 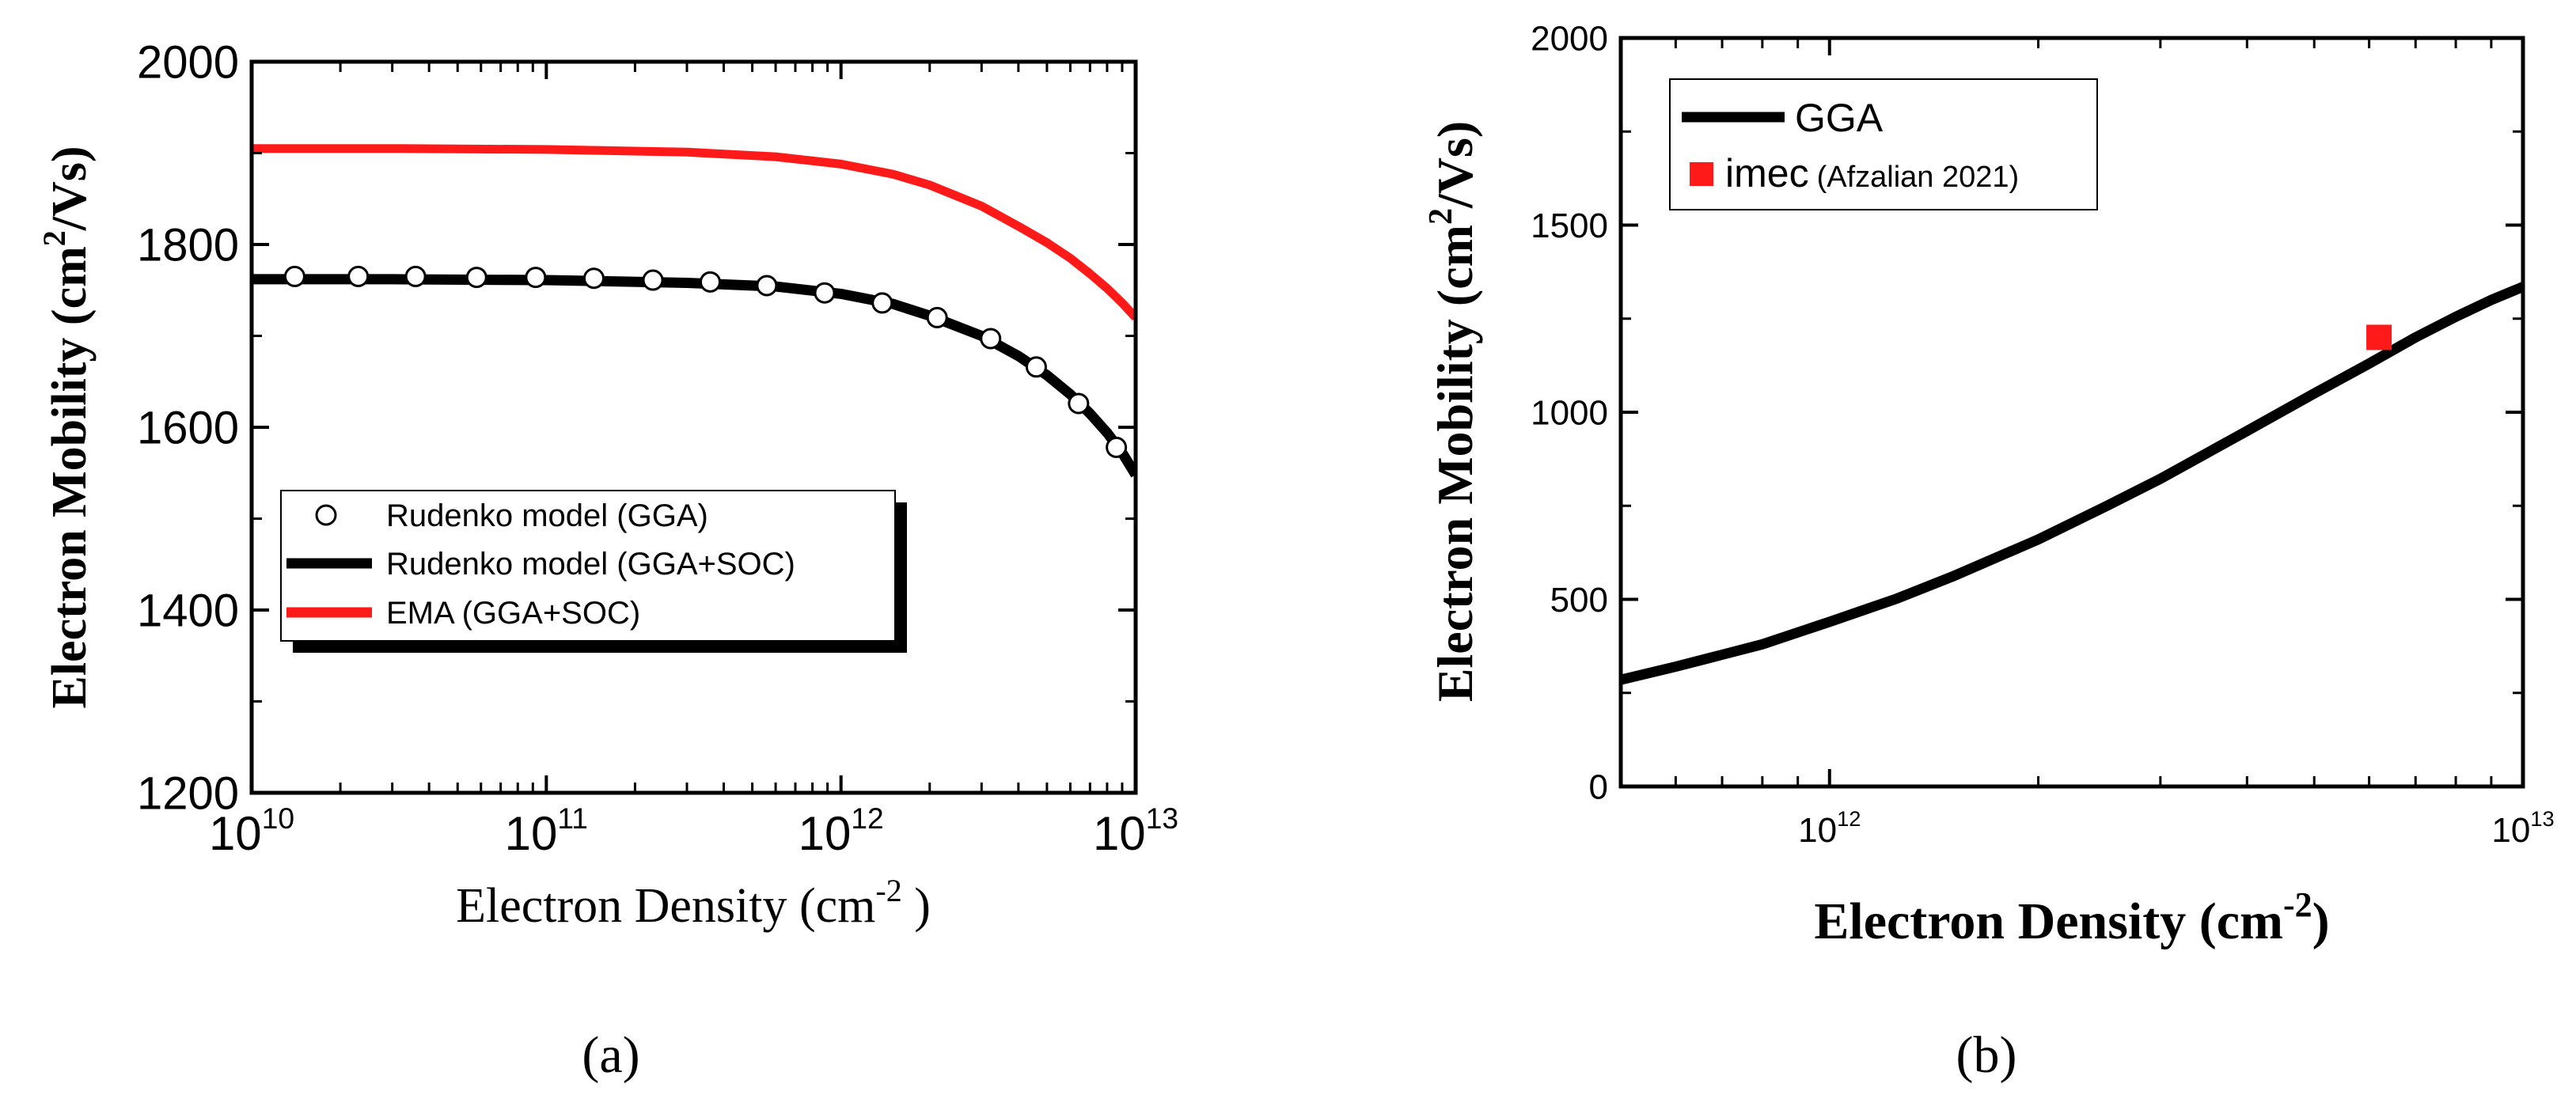 I want to click on chart-a-ylabel: Electron Mobility (cm2/Vs), so click(x=66, y=427).